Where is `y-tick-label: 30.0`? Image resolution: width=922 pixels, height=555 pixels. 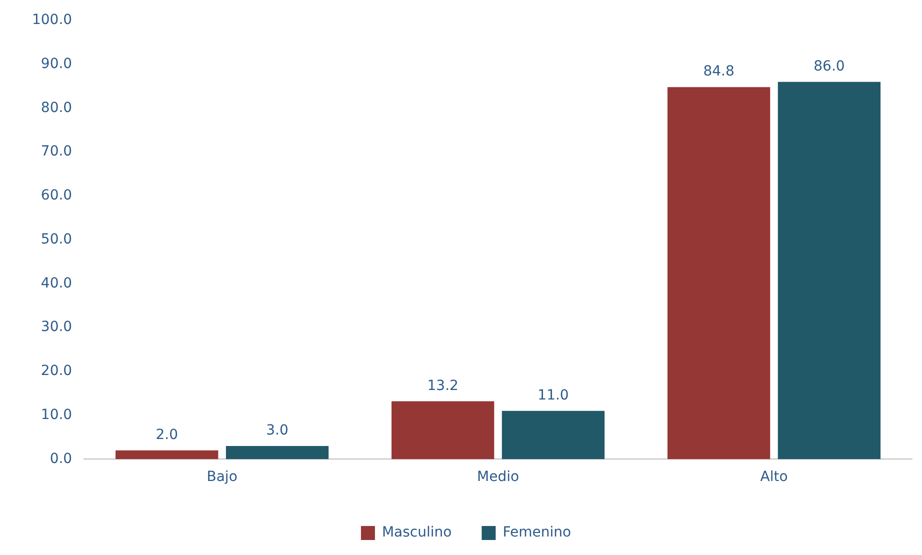 y-tick-label: 30.0 is located at coordinates (56, 327).